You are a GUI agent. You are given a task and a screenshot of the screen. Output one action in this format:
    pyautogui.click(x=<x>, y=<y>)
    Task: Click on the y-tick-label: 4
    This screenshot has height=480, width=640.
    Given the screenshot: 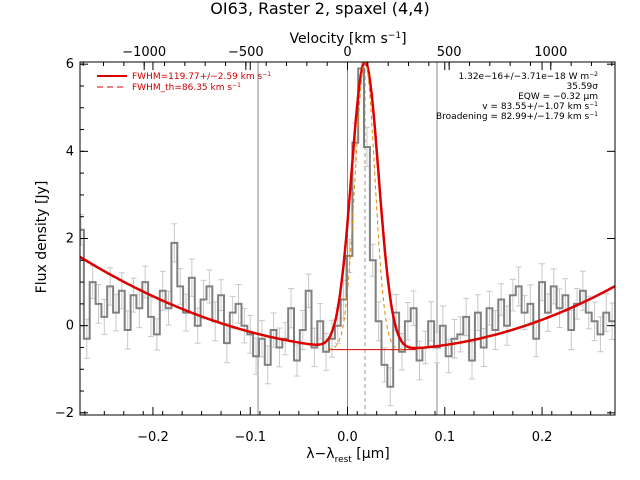 What is the action you would take?
    pyautogui.click(x=70, y=151)
    